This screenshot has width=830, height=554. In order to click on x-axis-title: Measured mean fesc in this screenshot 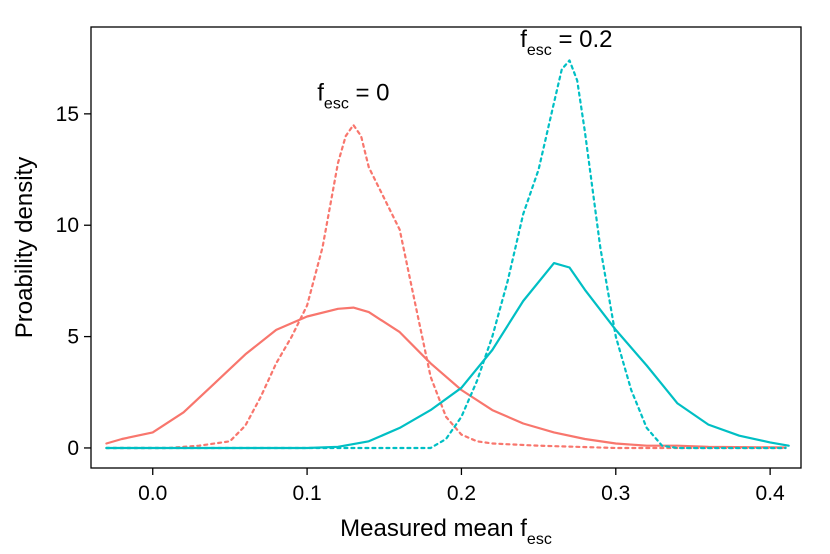, I will do `click(446, 531)`.